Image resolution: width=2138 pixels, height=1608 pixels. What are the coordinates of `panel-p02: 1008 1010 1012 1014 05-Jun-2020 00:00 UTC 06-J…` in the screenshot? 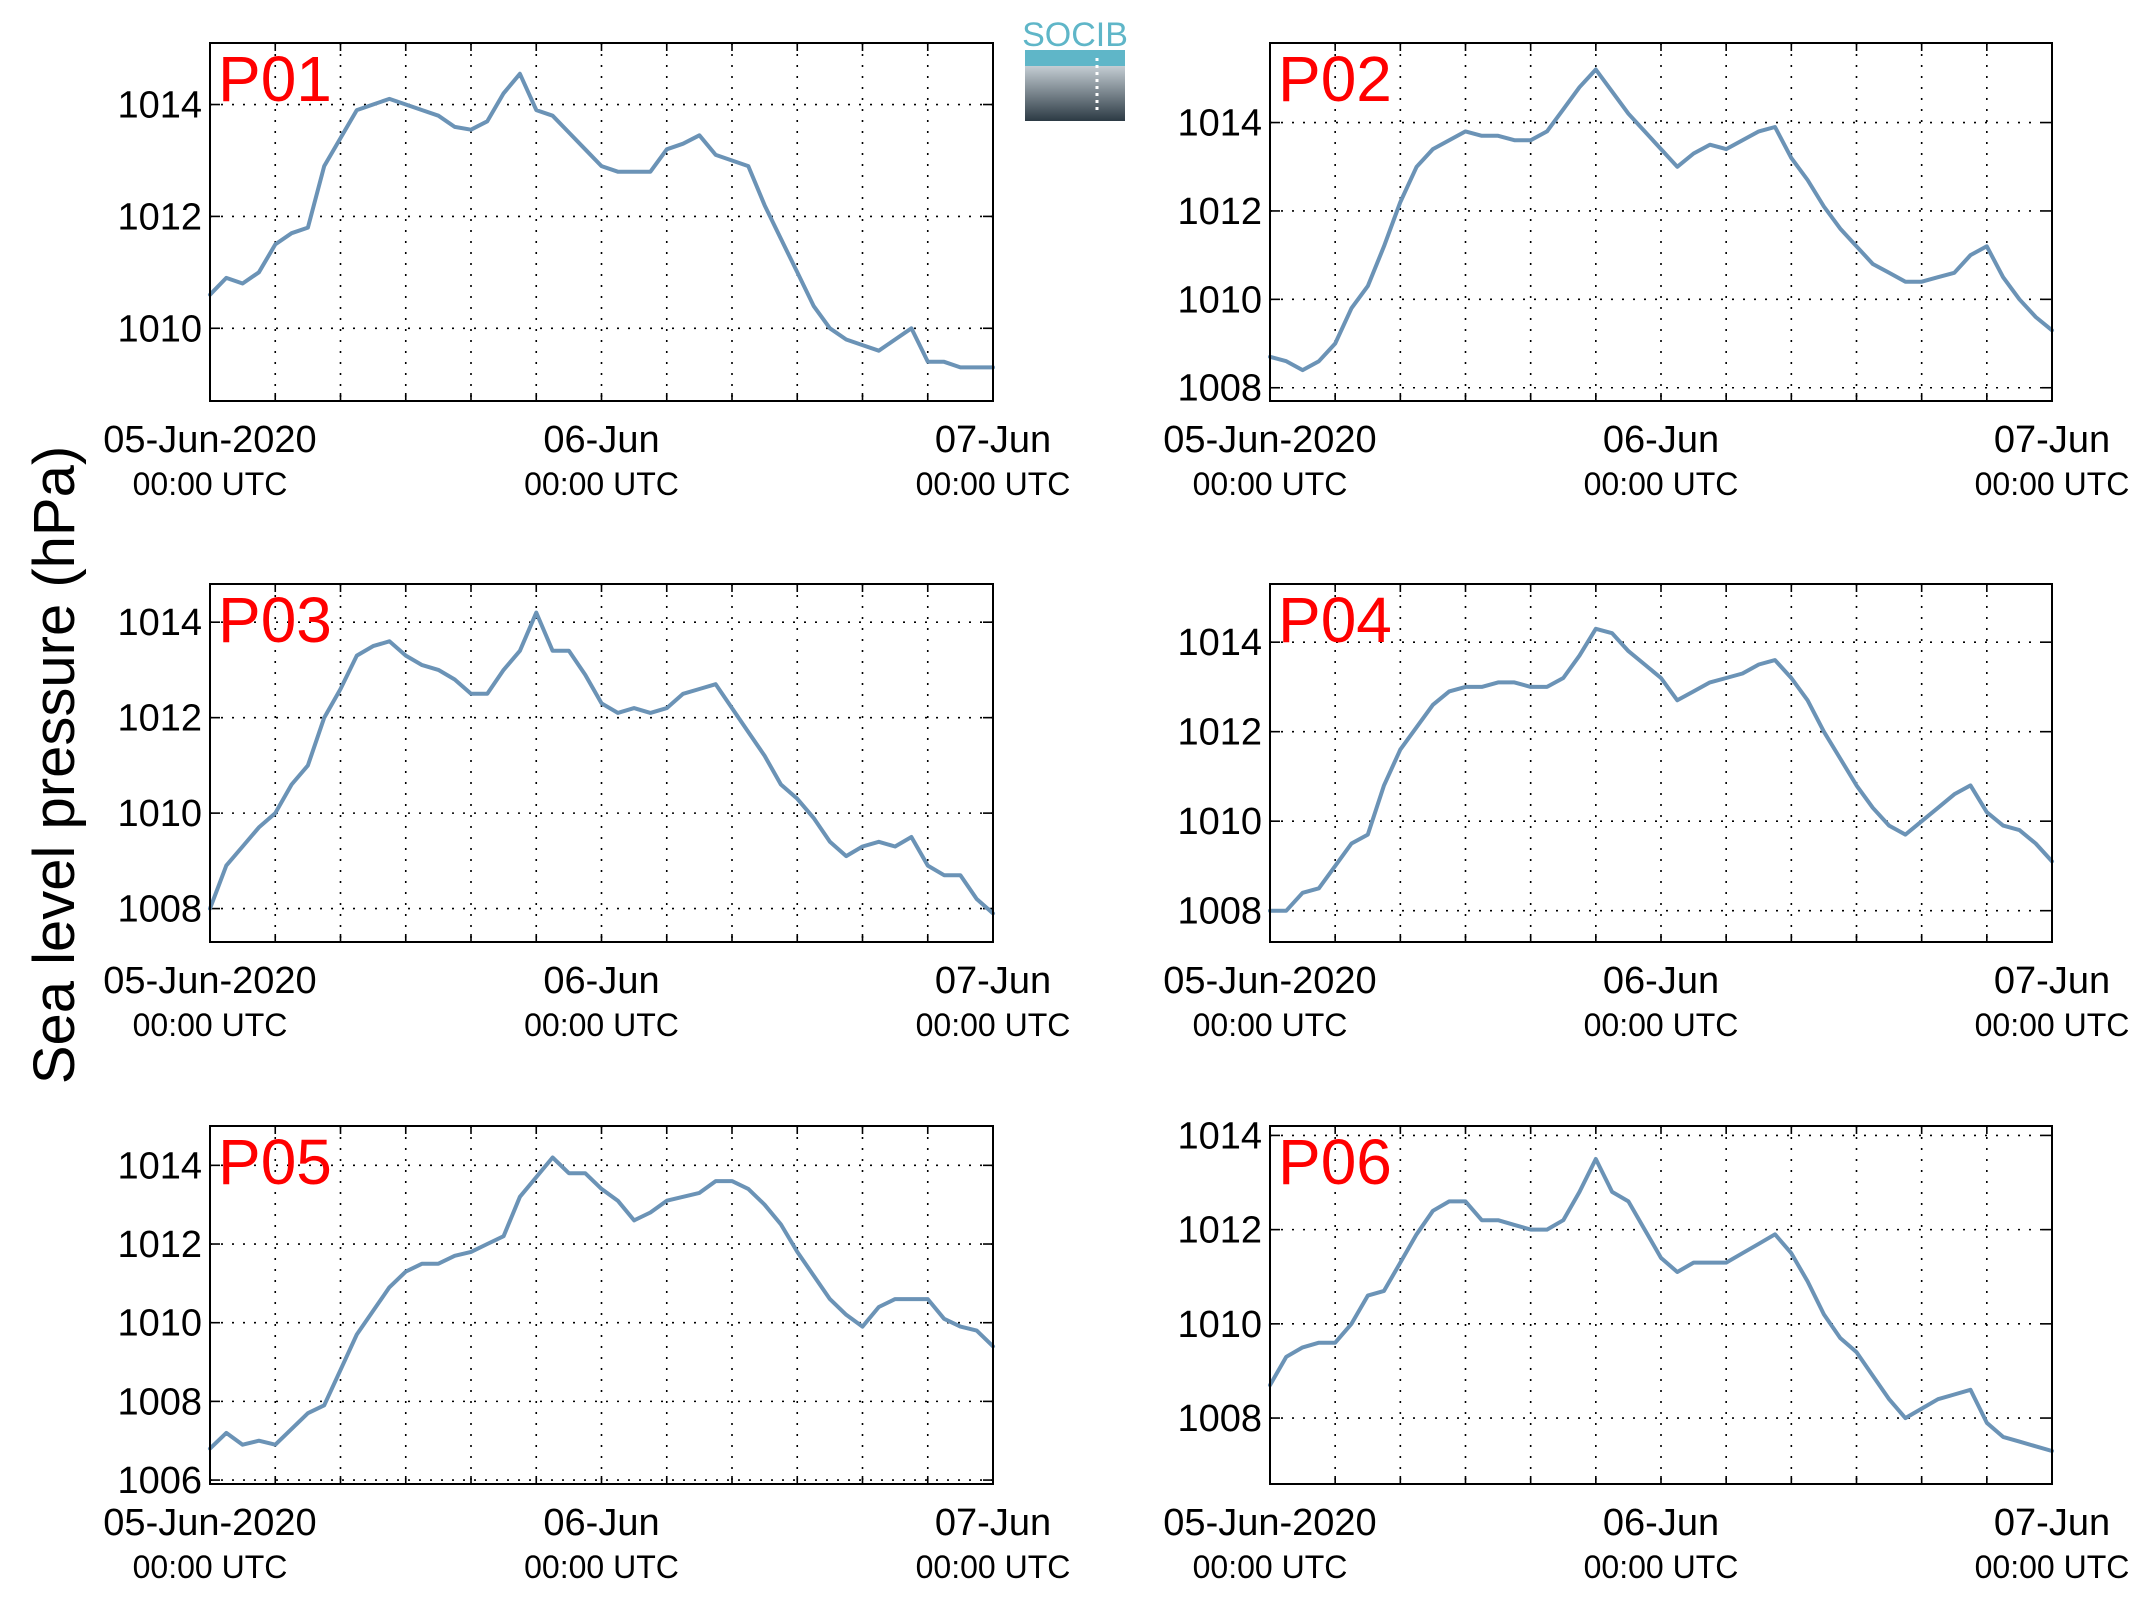 It's located at (1646, 272).